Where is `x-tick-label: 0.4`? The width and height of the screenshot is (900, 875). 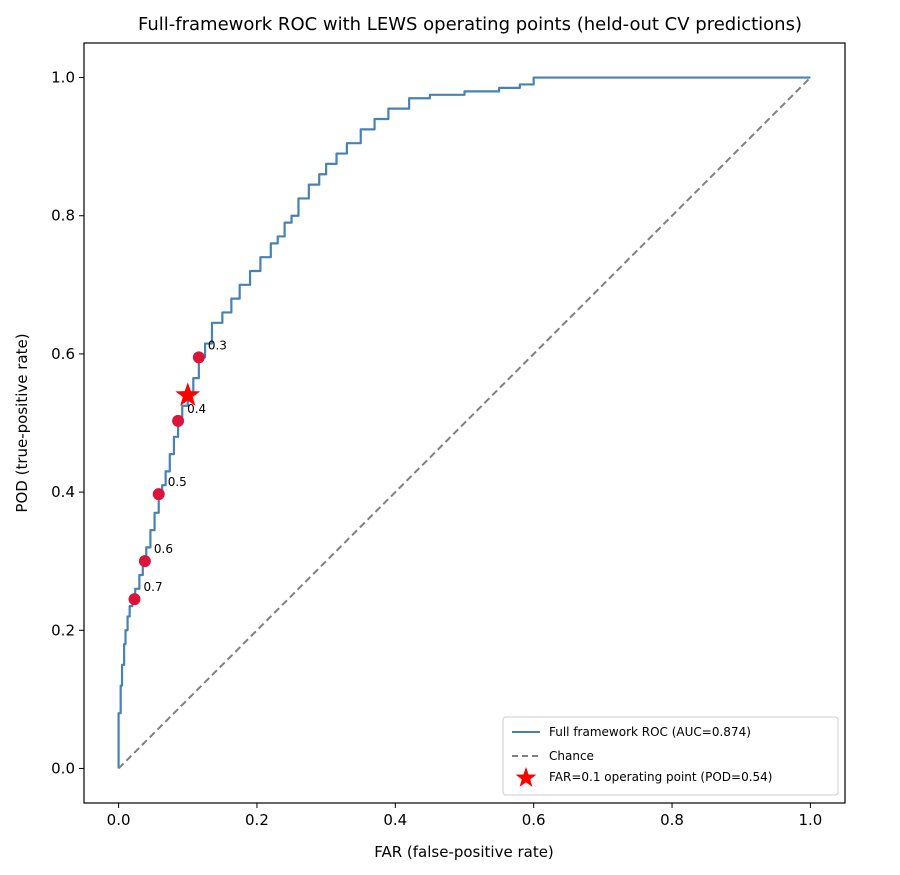 x-tick-label: 0.4 is located at coordinates (395, 820).